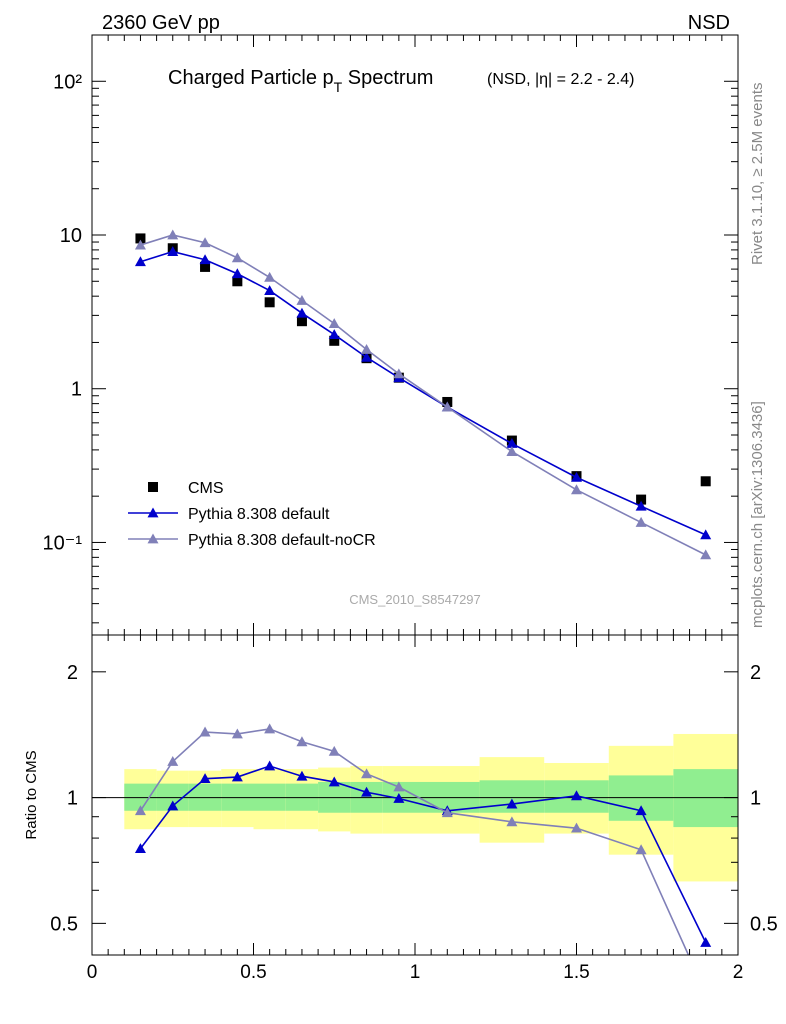  I want to click on stat-band, so click(705, 798).